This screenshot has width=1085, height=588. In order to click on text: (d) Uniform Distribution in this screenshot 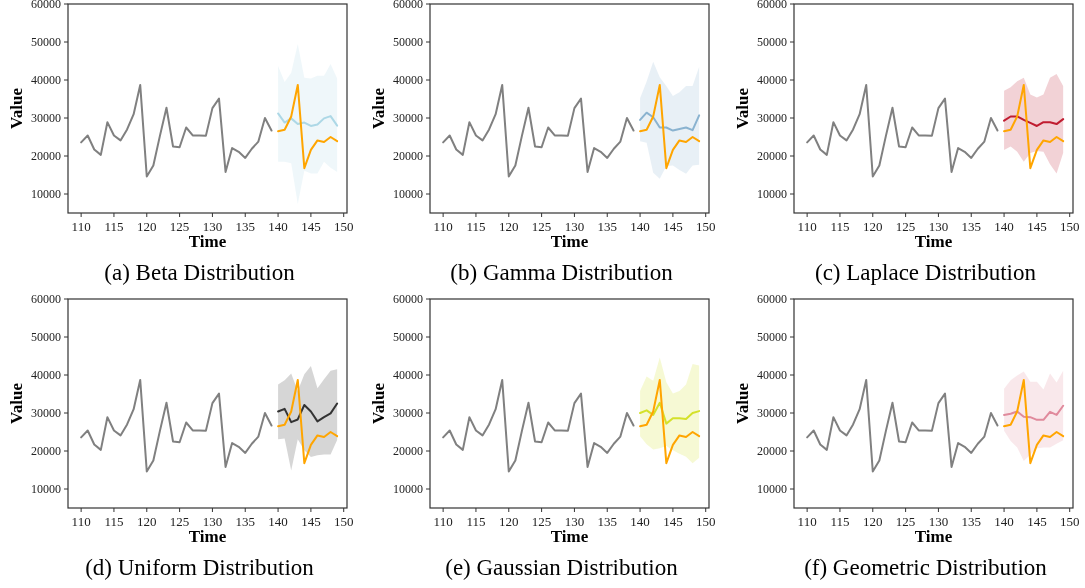, I will do `click(200, 567)`.